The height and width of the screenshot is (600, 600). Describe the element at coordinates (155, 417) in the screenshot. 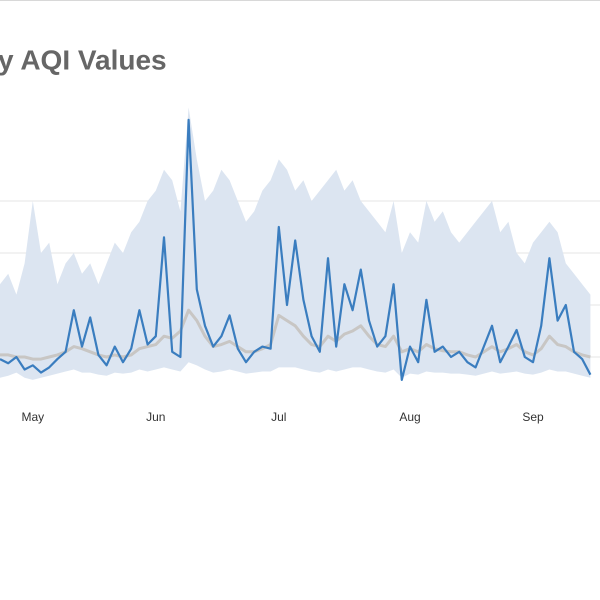

I see `x-tick-label: Jun` at that location.